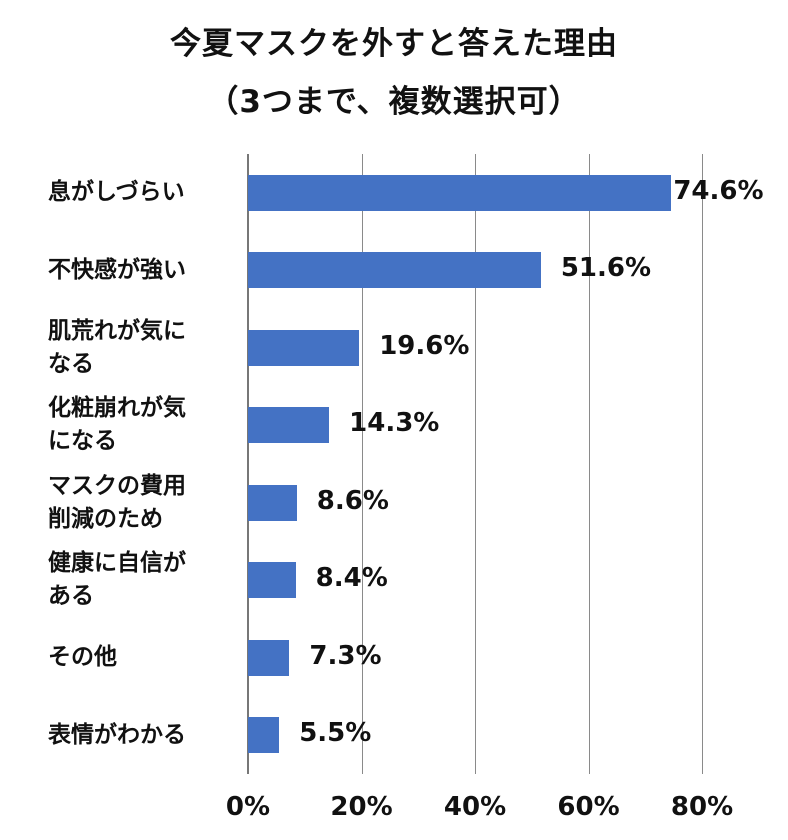  Describe the element at coordinates (361, 807) in the screenshot. I see `x-tick-label: 20%` at that location.